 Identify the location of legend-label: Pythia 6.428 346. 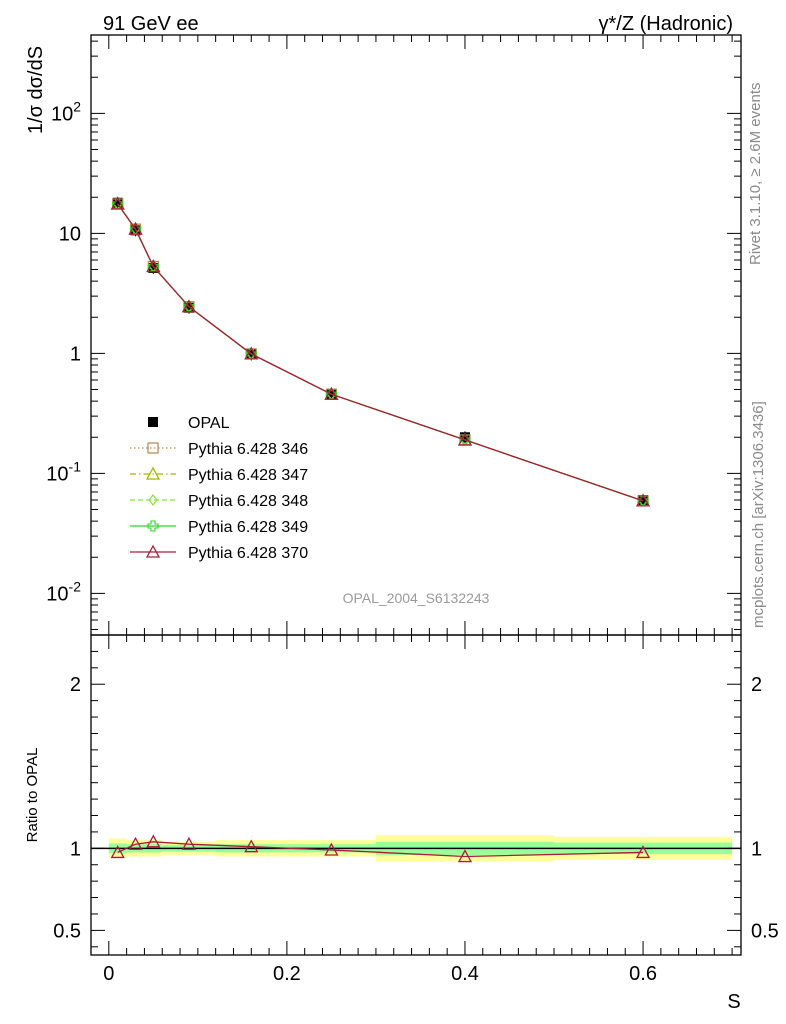
(248, 449).